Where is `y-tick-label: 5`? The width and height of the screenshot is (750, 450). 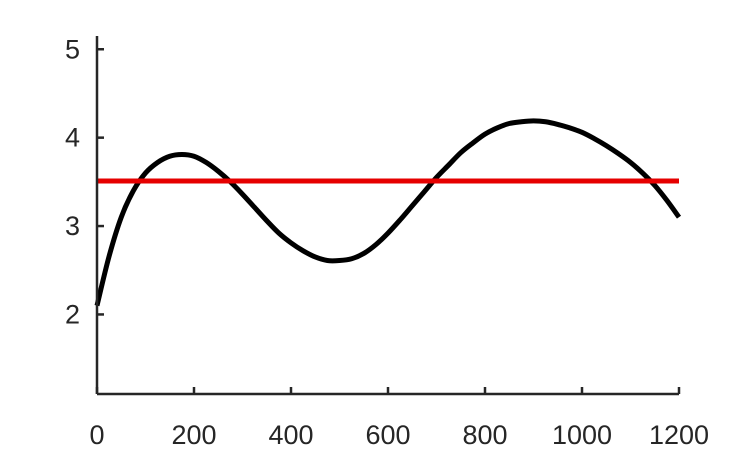 y-tick-label: 5 is located at coordinates (72, 49).